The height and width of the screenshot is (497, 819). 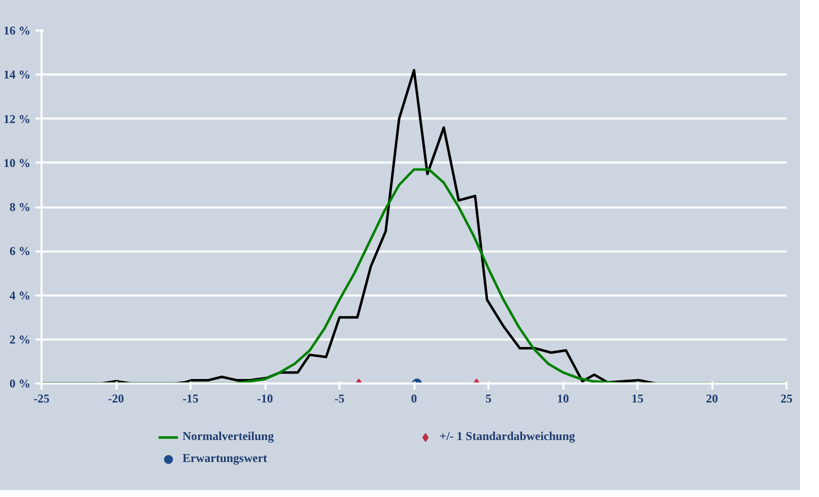 I want to click on x-tick-label: -10, so click(x=265, y=399).